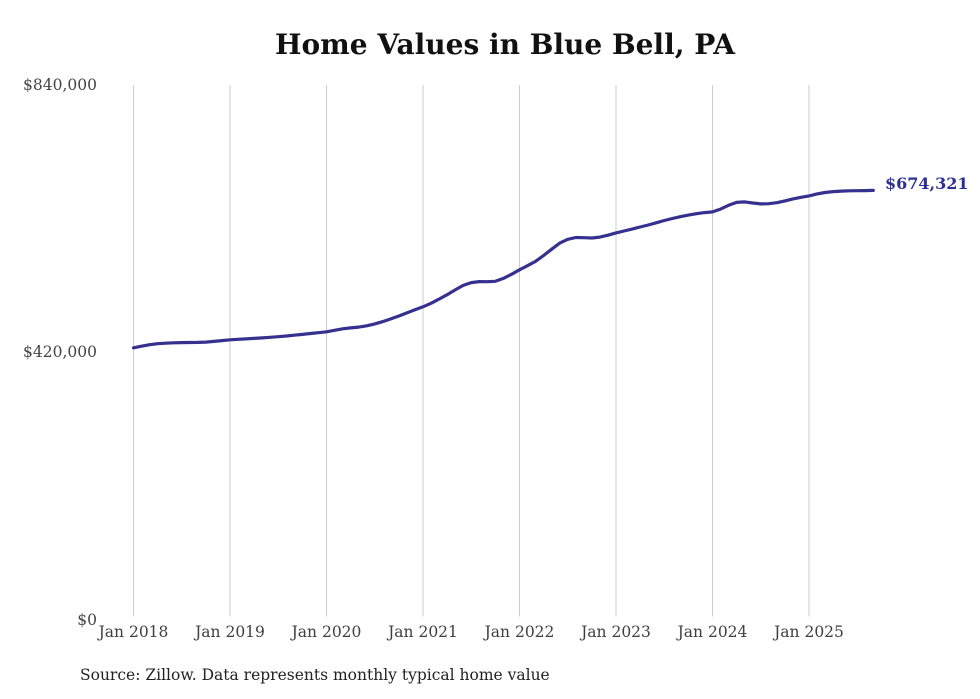 The width and height of the screenshot is (980, 699). What do you see at coordinates (133, 632) in the screenshot?
I see `x-tick-label: Jan 2018` at bounding box center [133, 632].